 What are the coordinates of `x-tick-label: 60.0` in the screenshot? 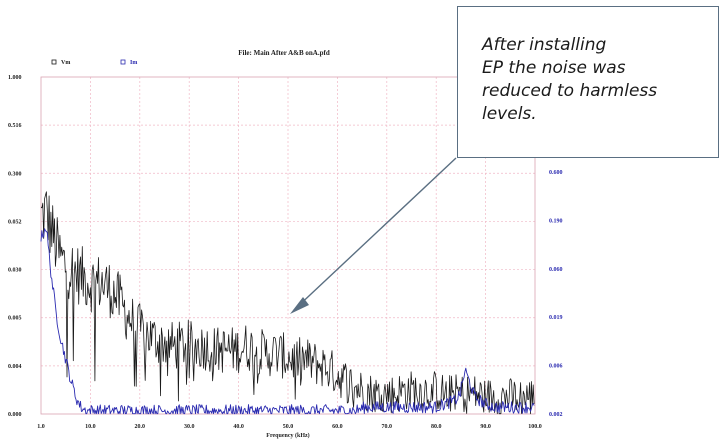 It's located at (337, 427).